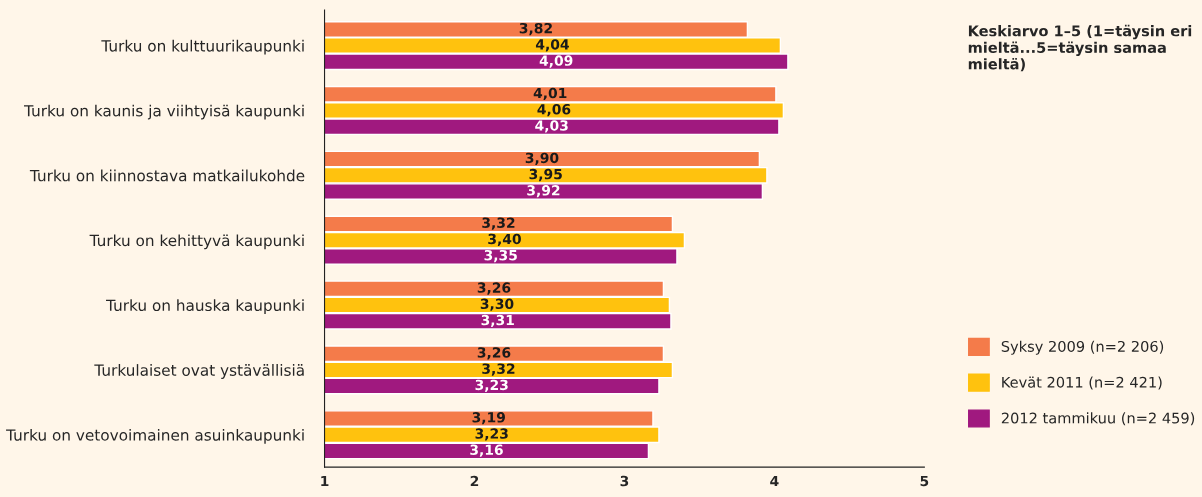  What do you see at coordinates (497, 304) in the screenshot?
I see `data-label: 3,30` at bounding box center [497, 304].